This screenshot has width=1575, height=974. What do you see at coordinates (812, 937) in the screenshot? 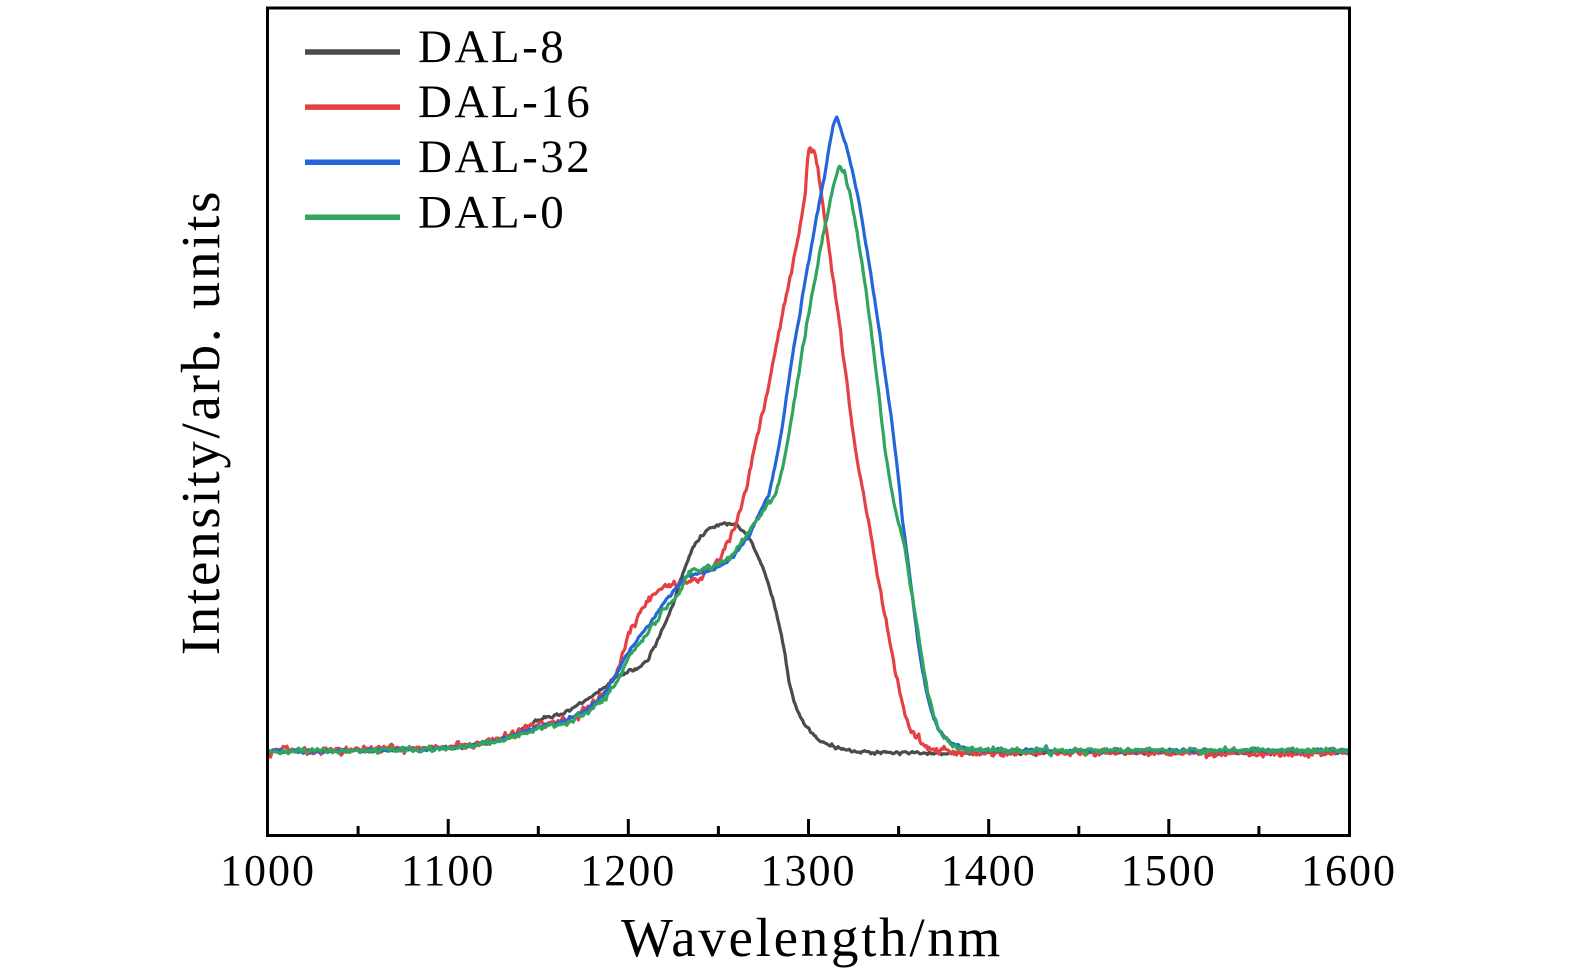
I see `svg-text: Wavelength/nm` at bounding box center [812, 937].